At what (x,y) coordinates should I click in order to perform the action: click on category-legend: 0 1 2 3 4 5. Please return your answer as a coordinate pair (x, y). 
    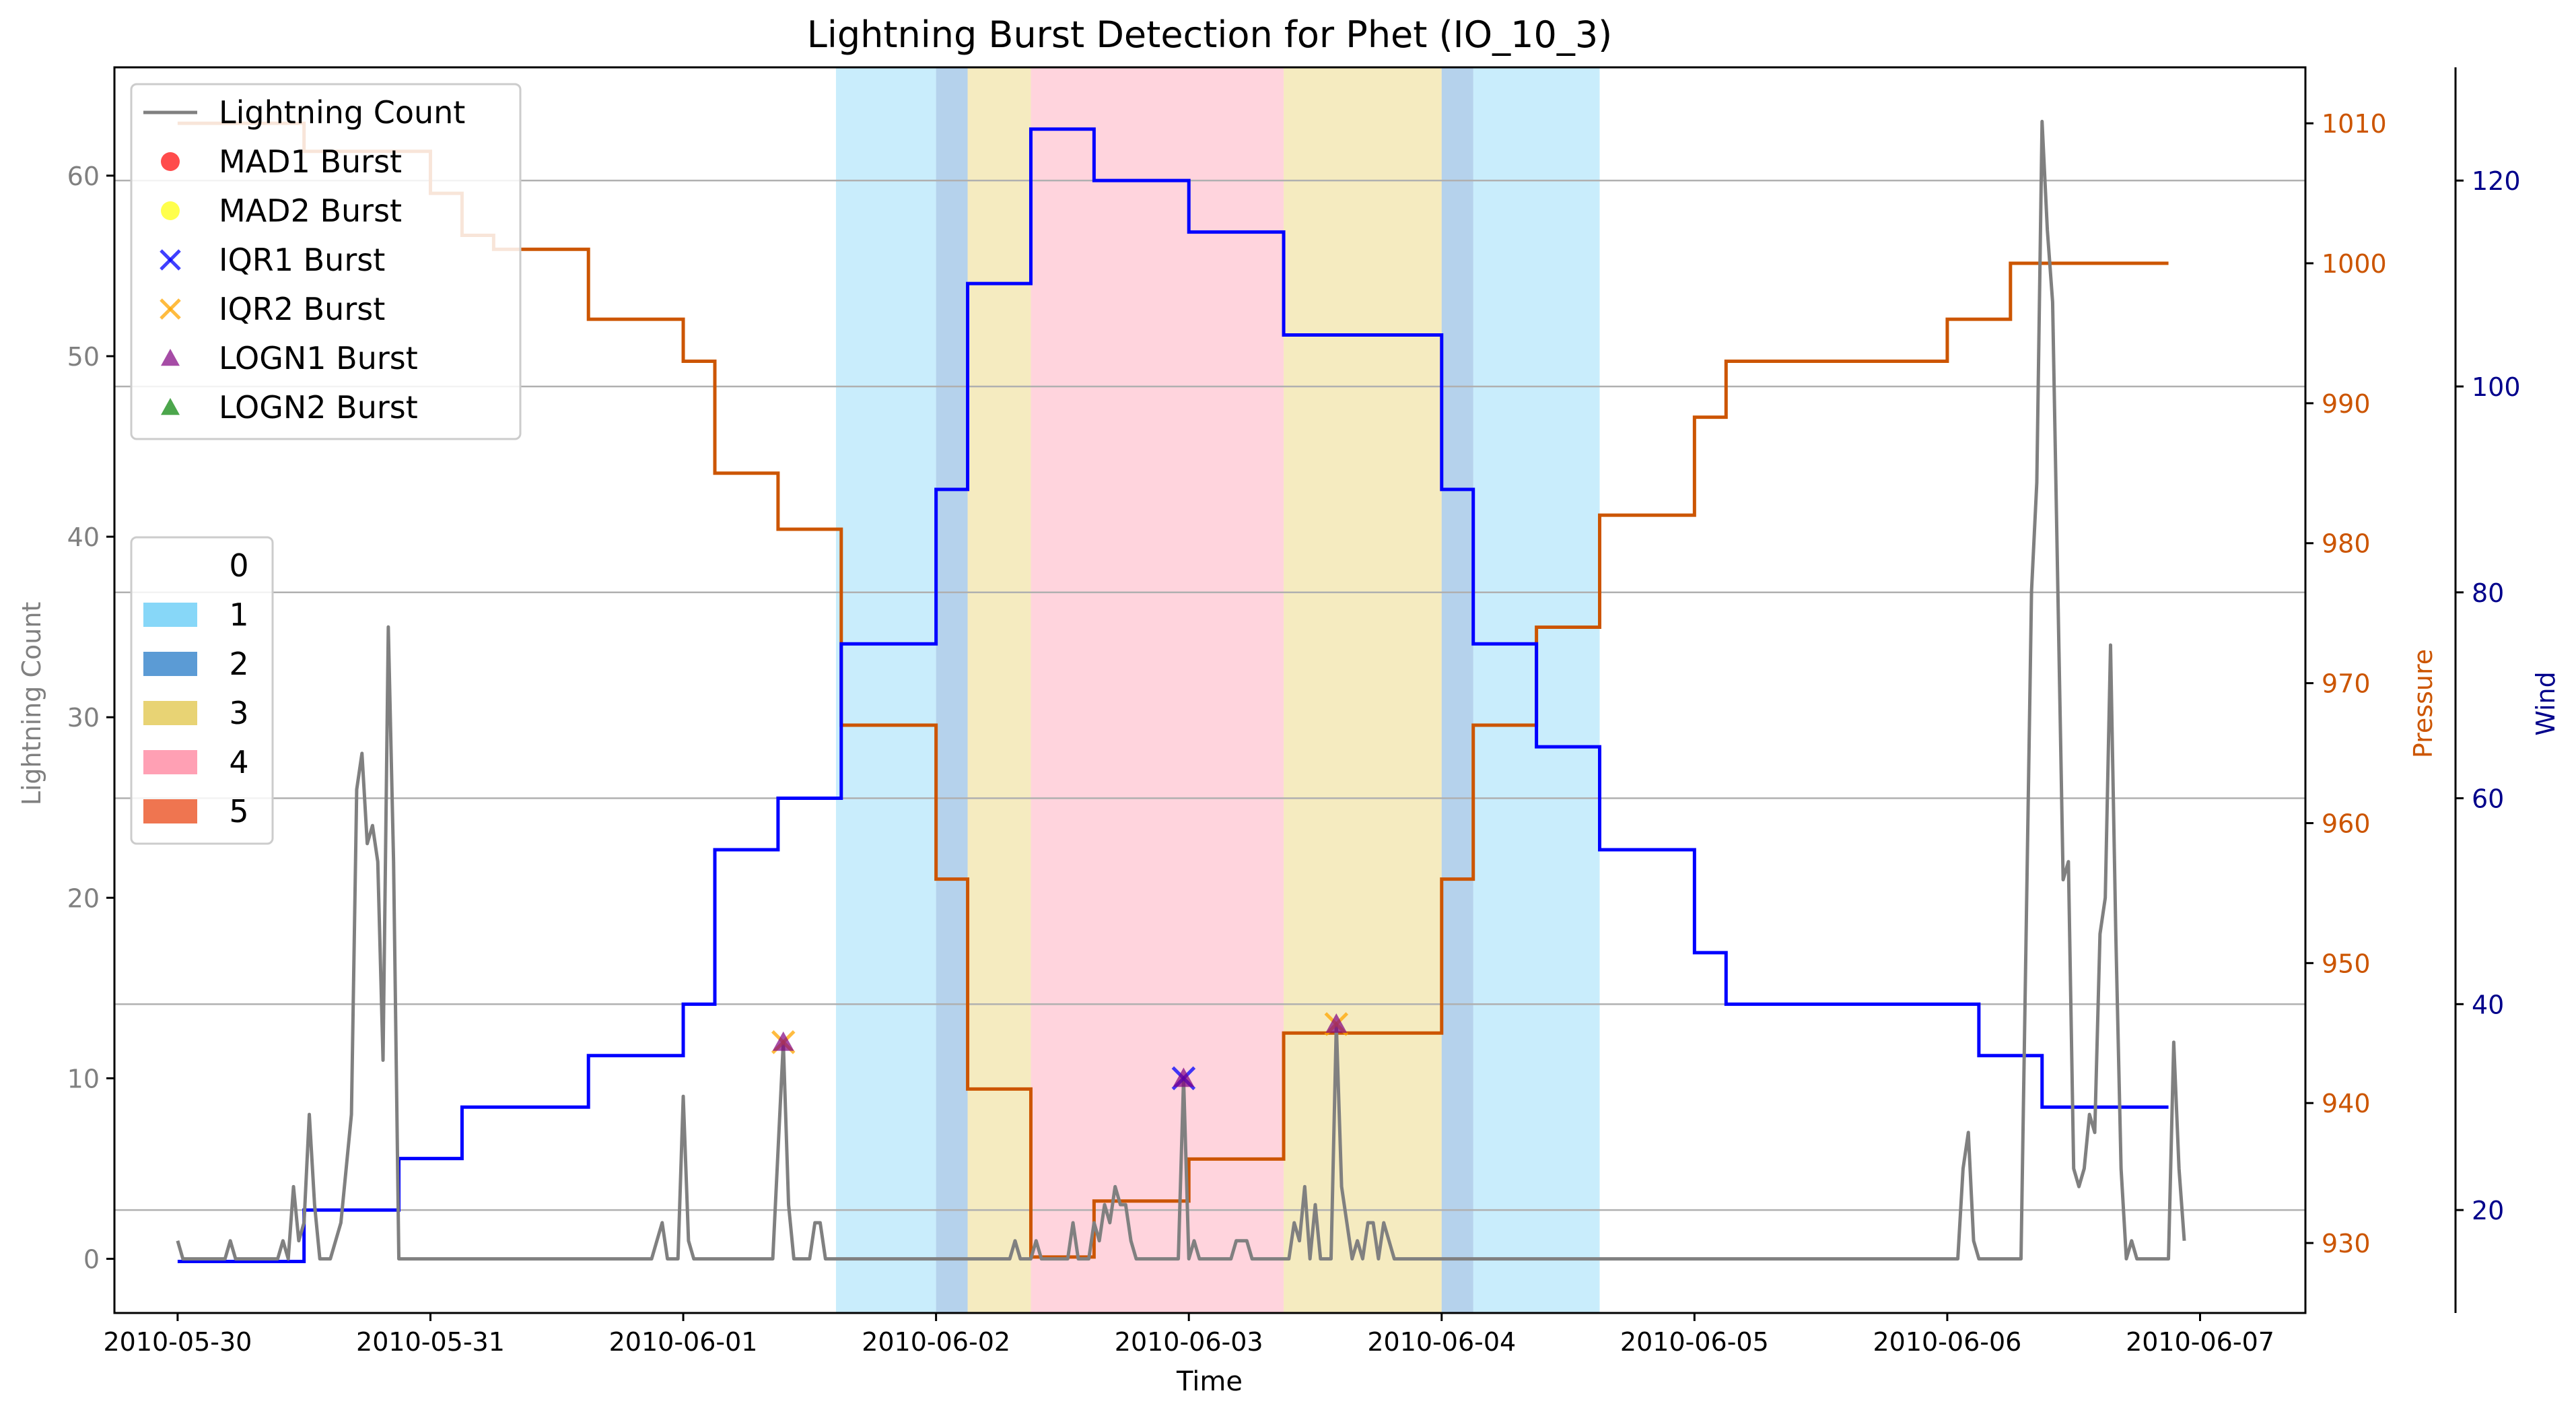
    Looking at the image, I should click on (202, 690).